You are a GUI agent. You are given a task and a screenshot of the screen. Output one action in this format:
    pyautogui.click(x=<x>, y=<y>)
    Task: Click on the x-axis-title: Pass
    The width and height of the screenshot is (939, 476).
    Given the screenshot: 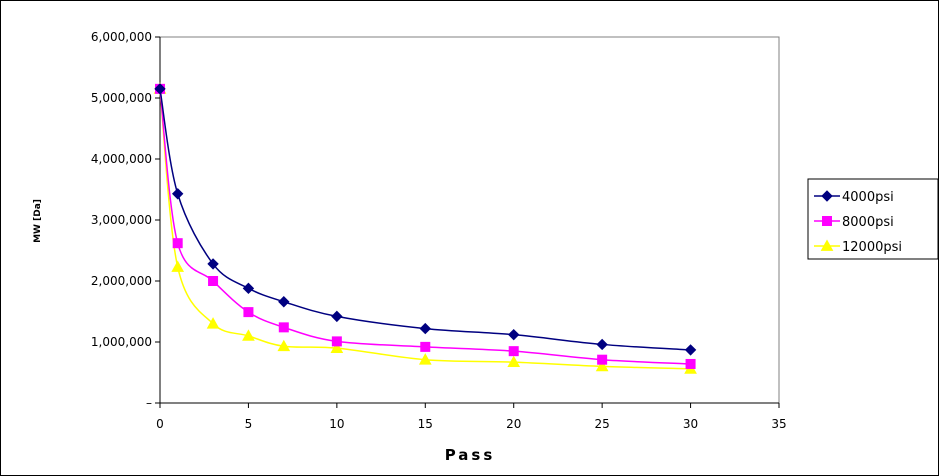 What is the action you would take?
    pyautogui.click(x=470, y=455)
    